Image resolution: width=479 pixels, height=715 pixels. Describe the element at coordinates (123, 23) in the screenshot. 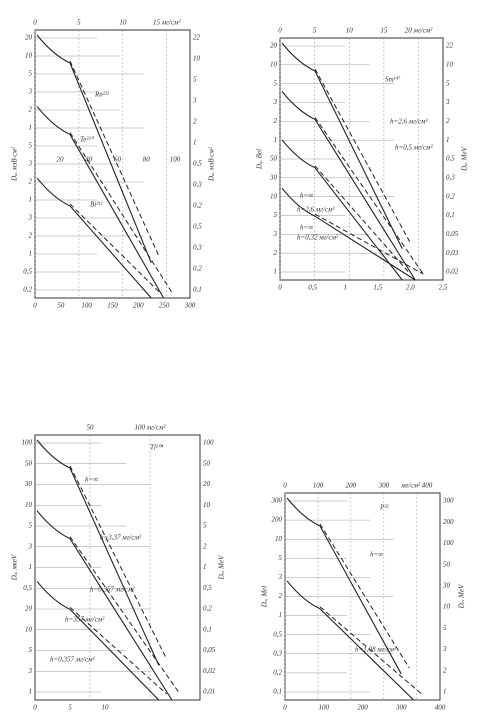

I see `axis-tick-label: 10` at that location.